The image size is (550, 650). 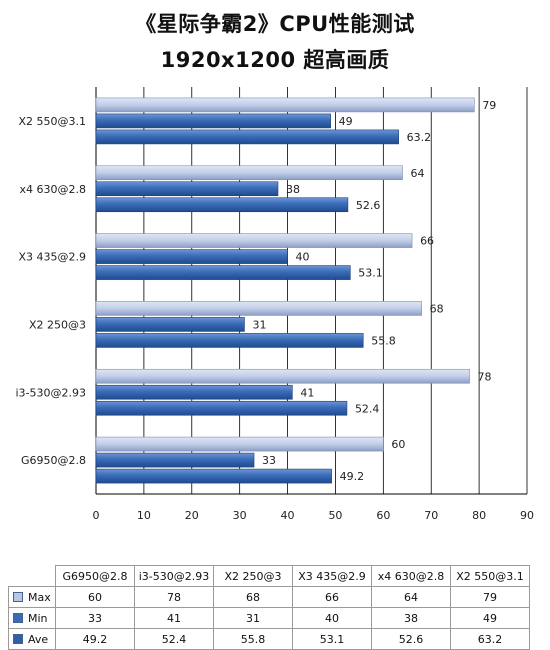 I want to click on data-label: 79, so click(x=489, y=105).